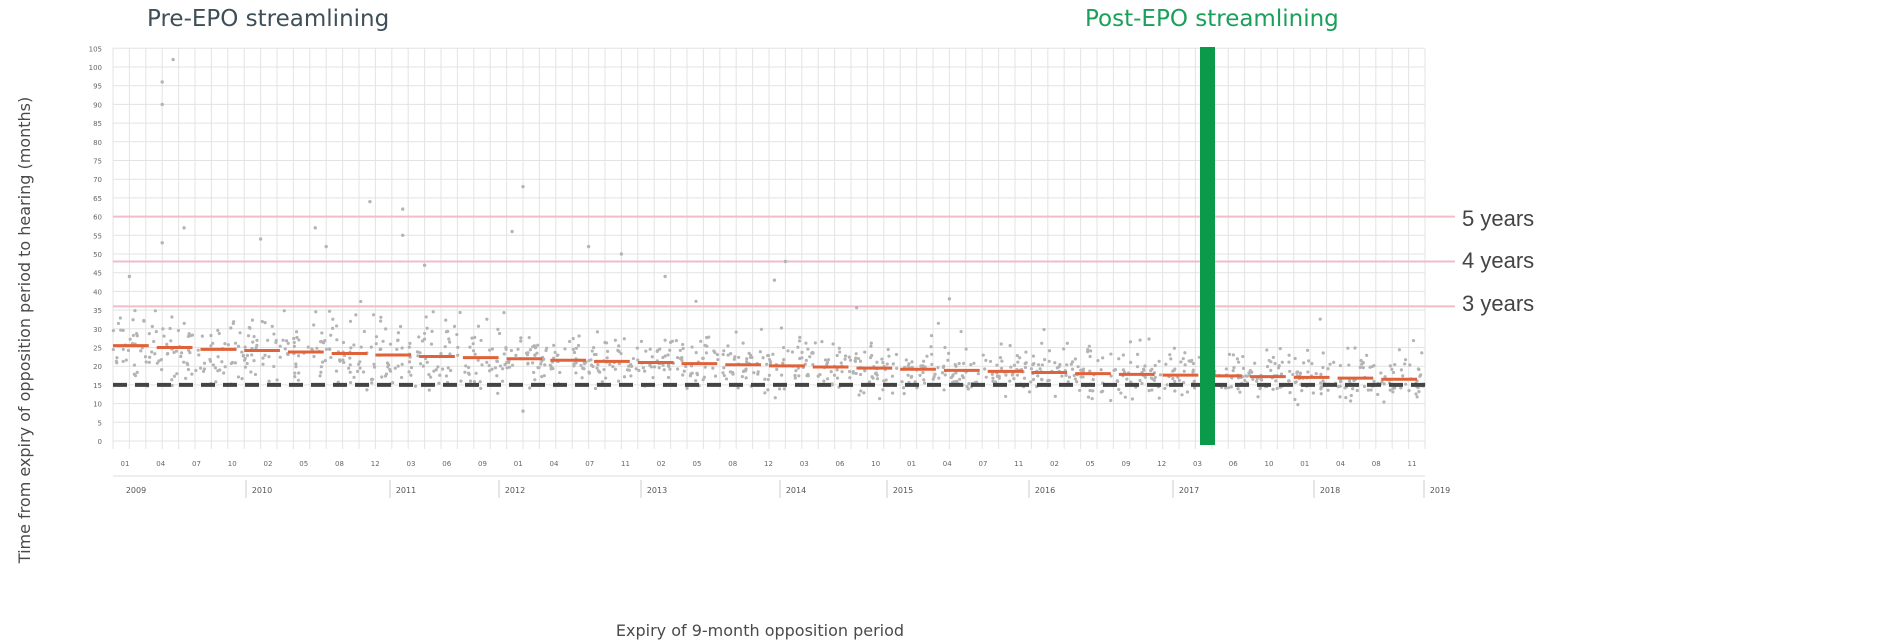 The height and width of the screenshot is (643, 1883). Describe the element at coordinates (97, 236) in the screenshot. I see `y-tick-label: 55` at that location.